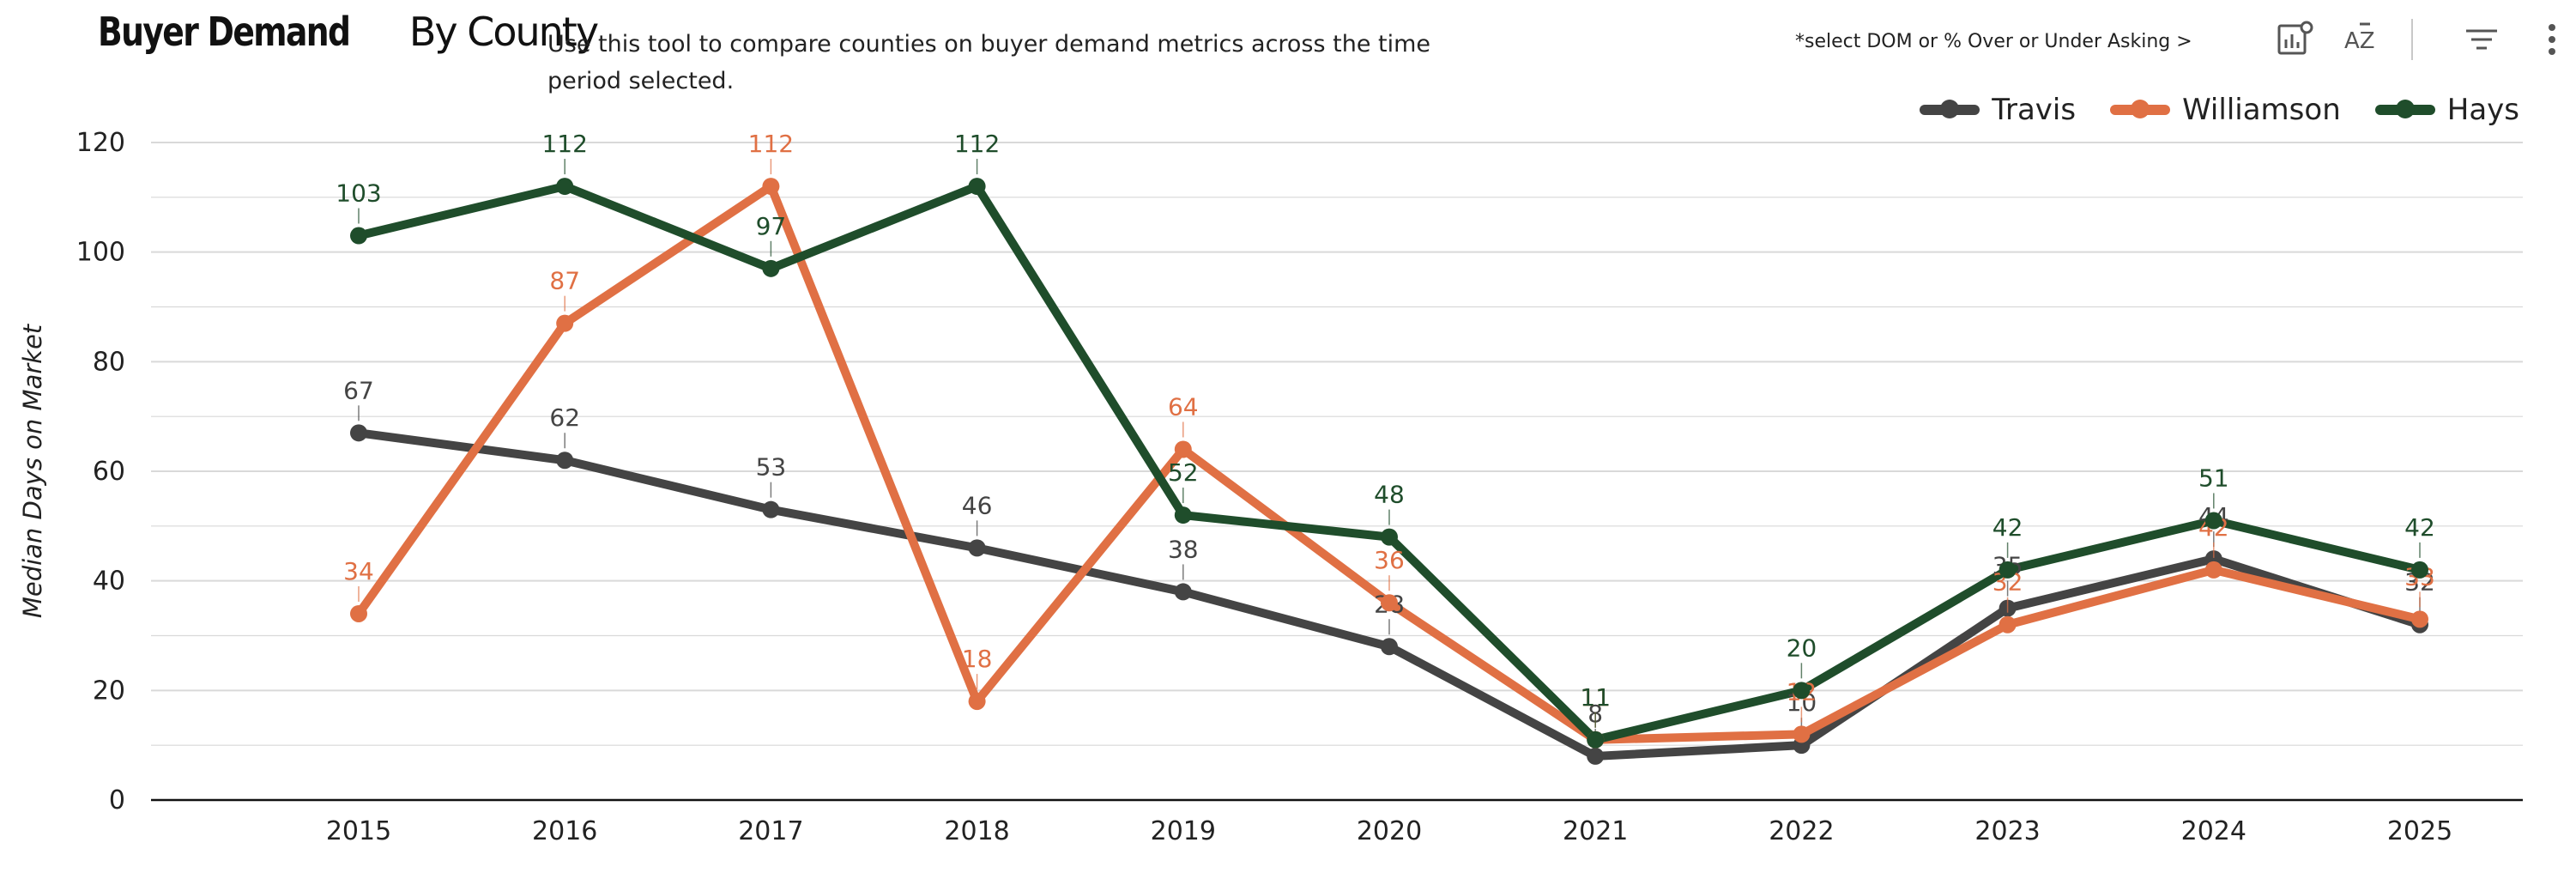 This screenshot has width=2576, height=879. What do you see at coordinates (1183, 831) in the screenshot?
I see `x-tick-label: 2019` at bounding box center [1183, 831].